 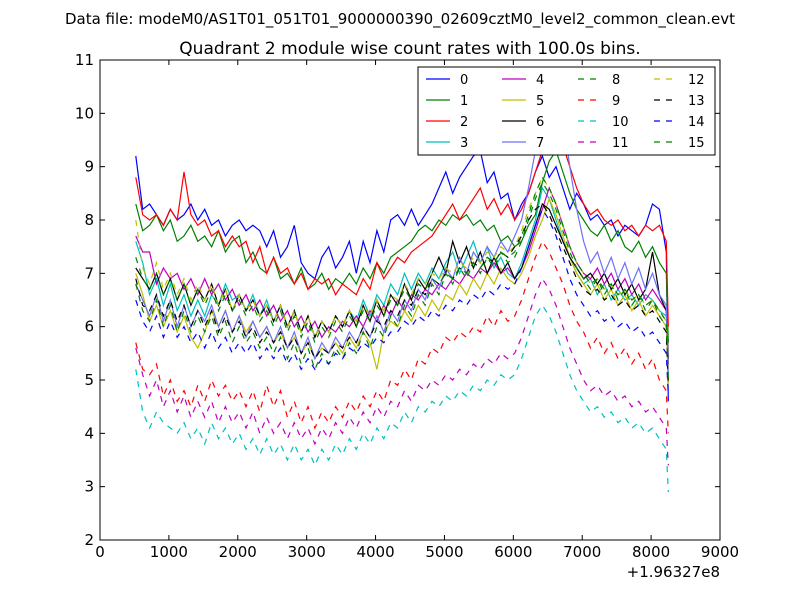 What do you see at coordinates (84, 113) in the screenshot?
I see `y-tick-label: 10` at bounding box center [84, 113].